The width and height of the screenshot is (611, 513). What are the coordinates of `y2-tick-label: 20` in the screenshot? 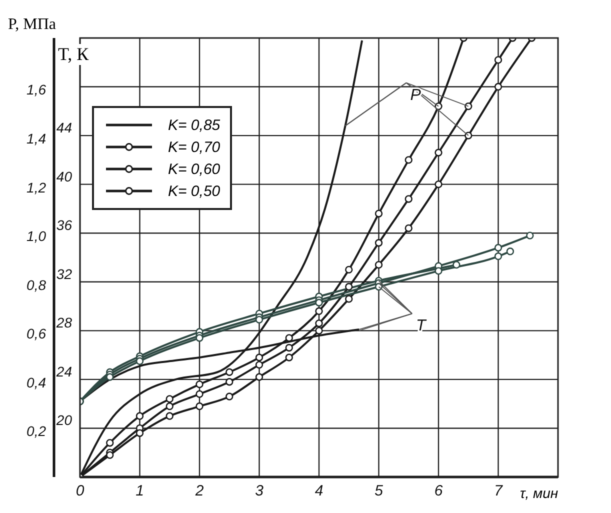 It's located at (63, 420).